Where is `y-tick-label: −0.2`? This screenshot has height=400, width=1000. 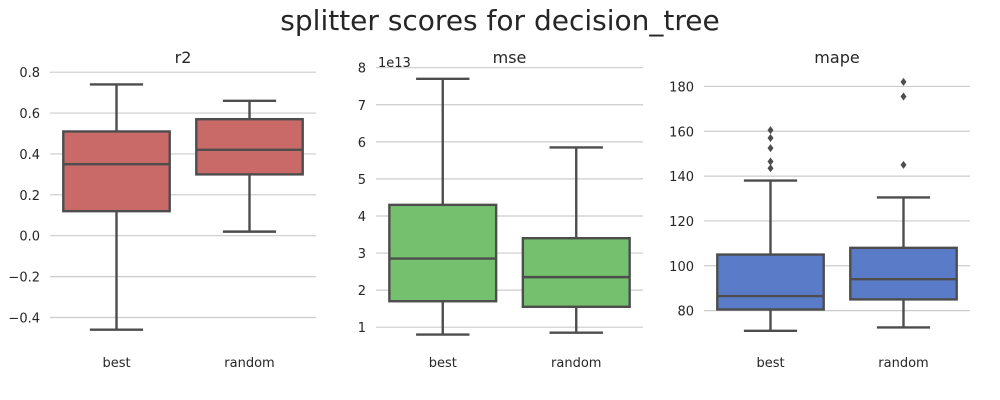 y-tick-label: −0.2 is located at coordinates (24, 278).